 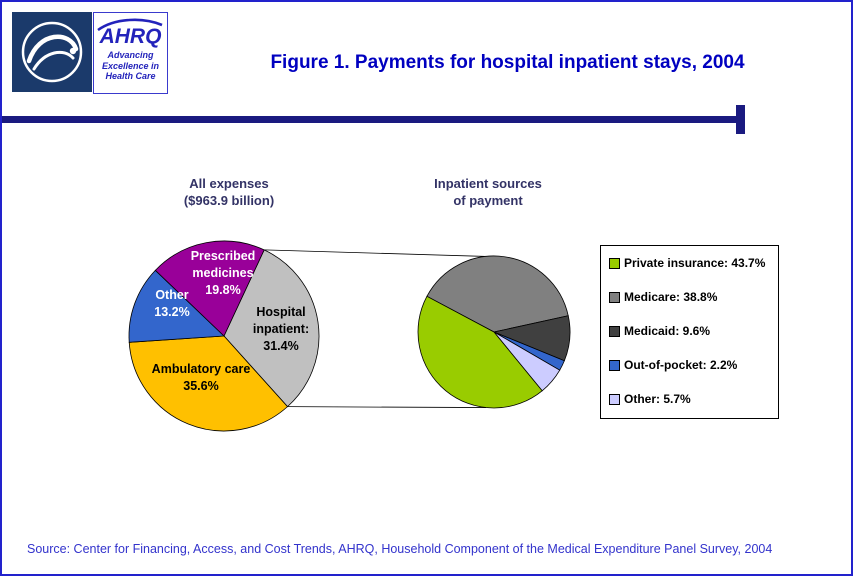 I want to click on legend-row-other: Other: 5.7%, so click(x=693, y=399).